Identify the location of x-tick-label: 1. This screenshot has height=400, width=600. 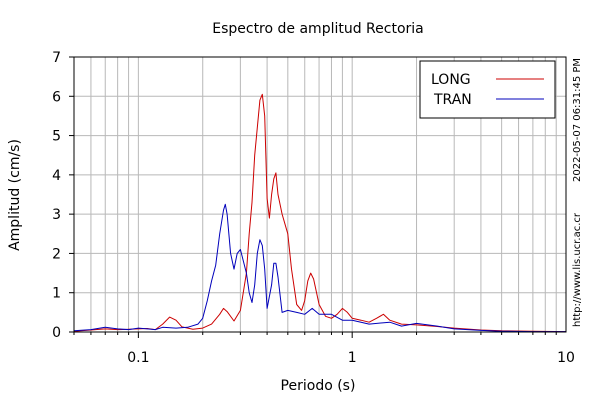
(352, 358).